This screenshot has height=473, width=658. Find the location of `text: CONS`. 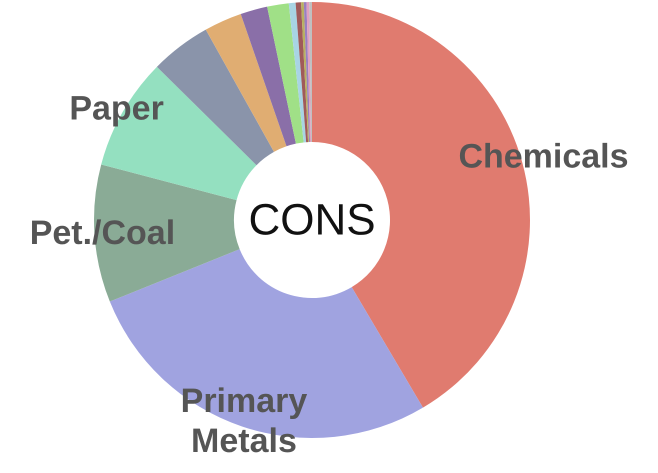

text: CONS is located at coordinates (312, 220).